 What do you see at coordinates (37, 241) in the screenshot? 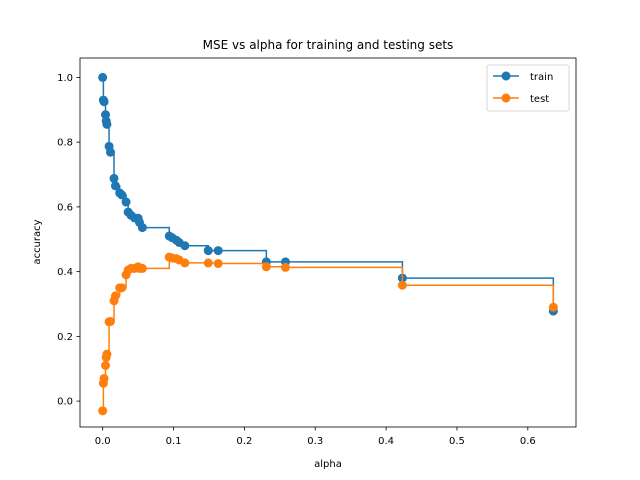
I see `y-axis-label: accuracy` at bounding box center [37, 241].